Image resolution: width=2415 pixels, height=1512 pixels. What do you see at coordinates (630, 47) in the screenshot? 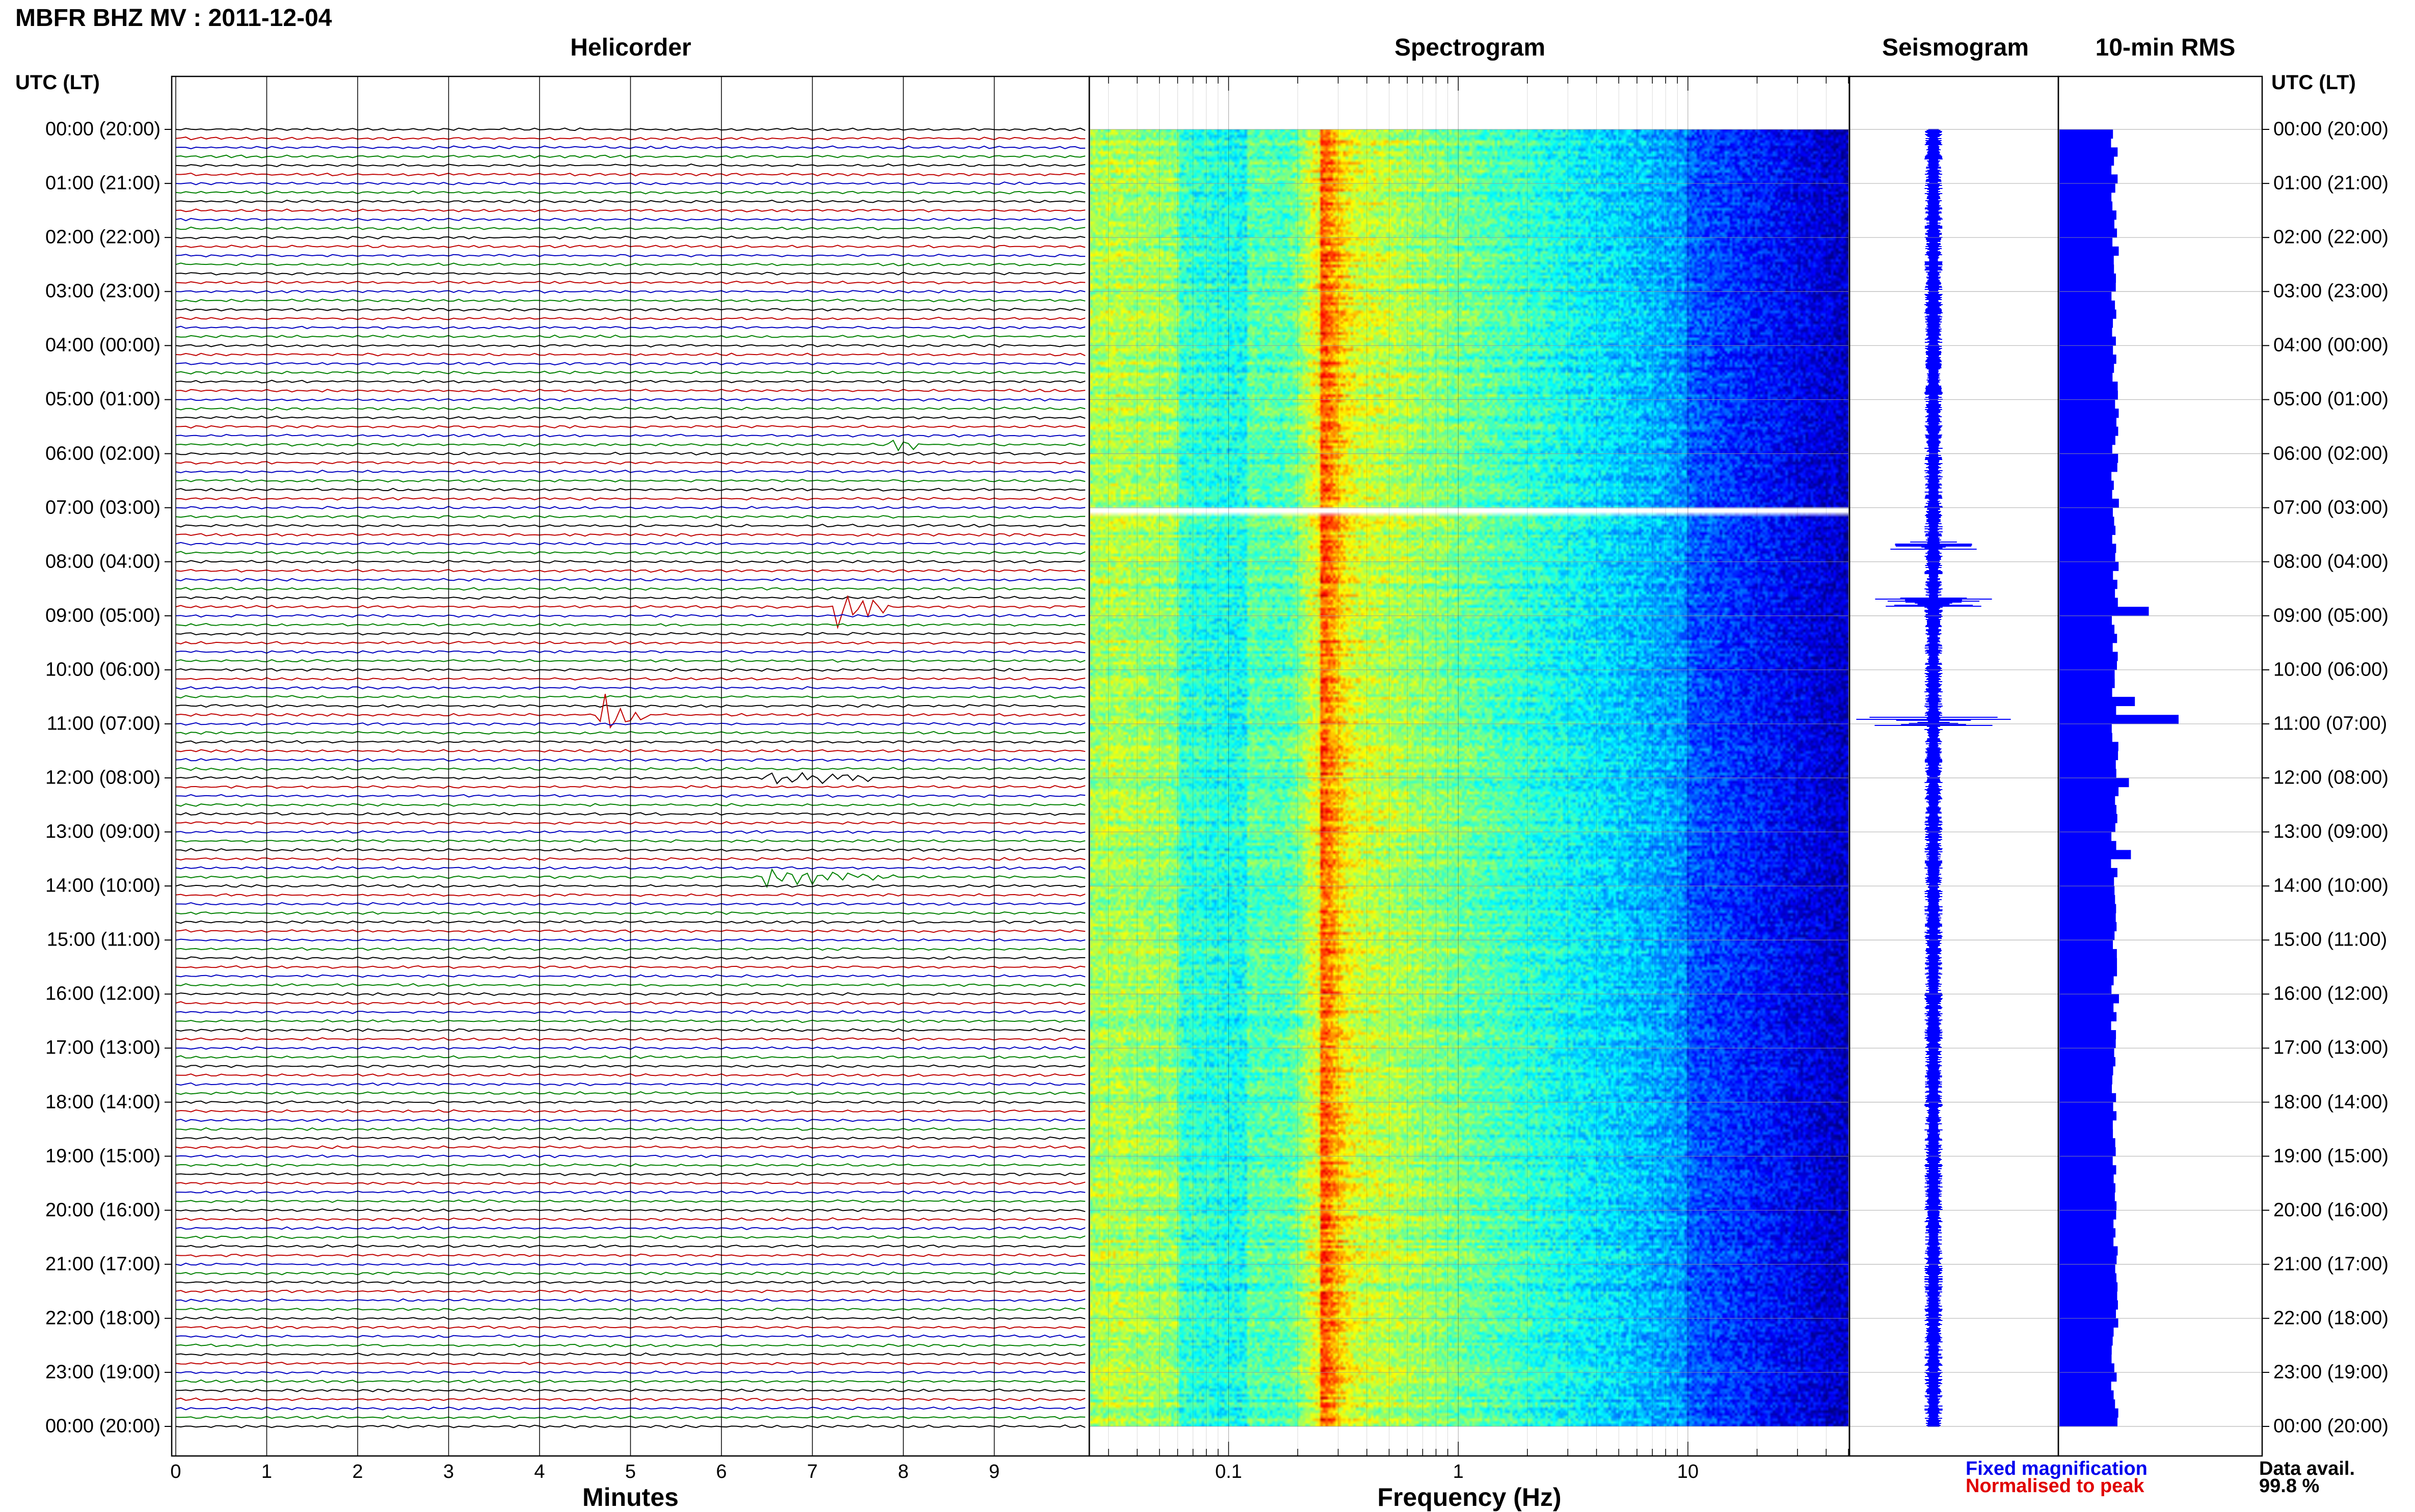
I see `helicorder-title: Helicorder` at bounding box center [630, 47].